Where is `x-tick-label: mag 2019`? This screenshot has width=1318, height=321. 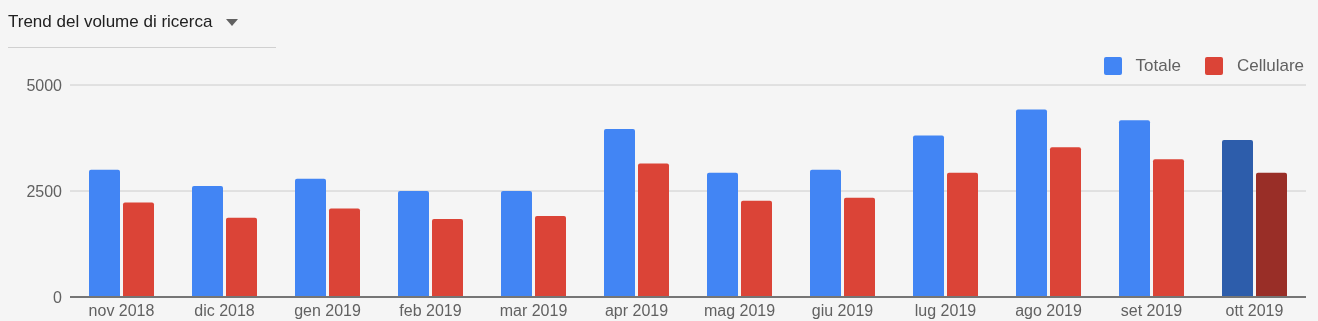
x-tick-label: mag 2019 is located at coordinates (739, 311).